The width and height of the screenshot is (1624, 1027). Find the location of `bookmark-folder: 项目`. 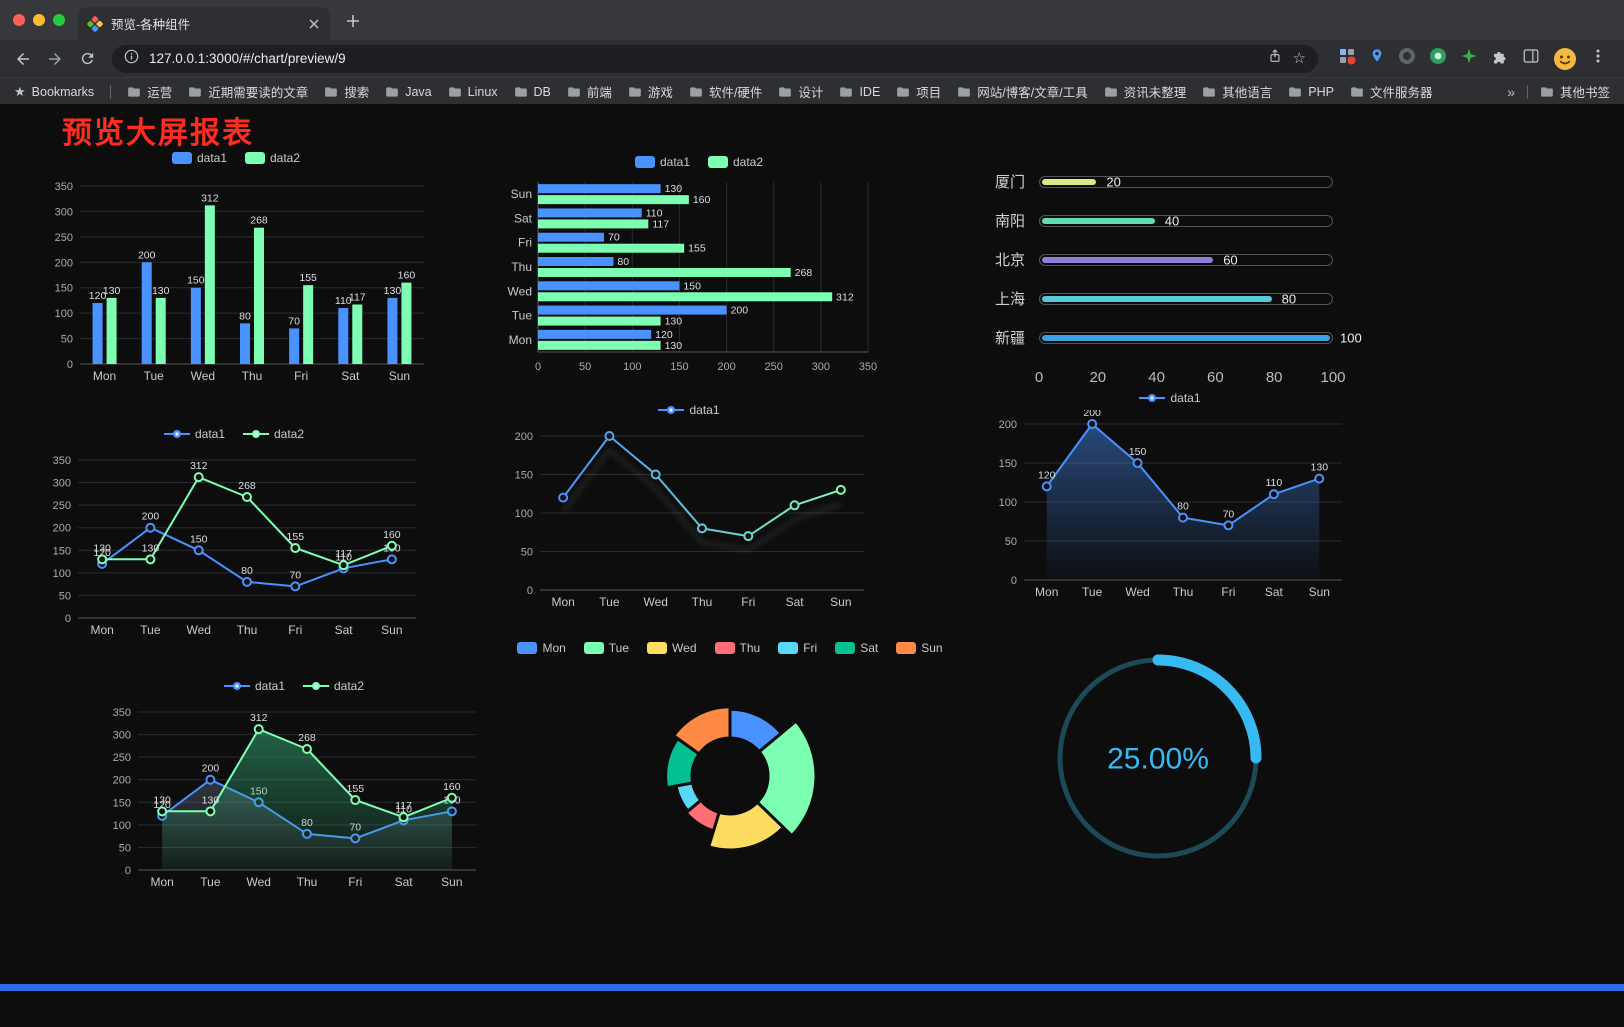

bookmark-folder: 项目 is located at coordinates (918, 91).